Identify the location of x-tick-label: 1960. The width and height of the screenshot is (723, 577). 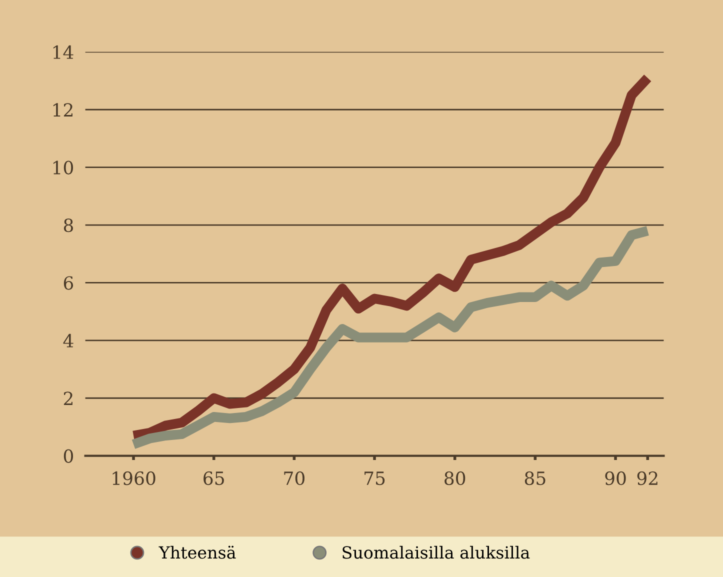
(134, 478).